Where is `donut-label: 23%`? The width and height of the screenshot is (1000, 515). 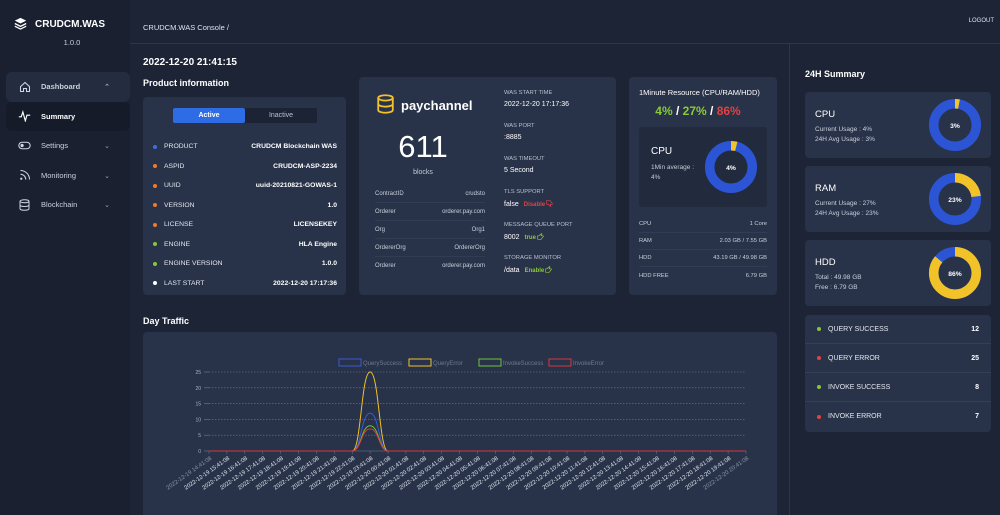 donut-label: 23% is located at coordinates (954, 200).